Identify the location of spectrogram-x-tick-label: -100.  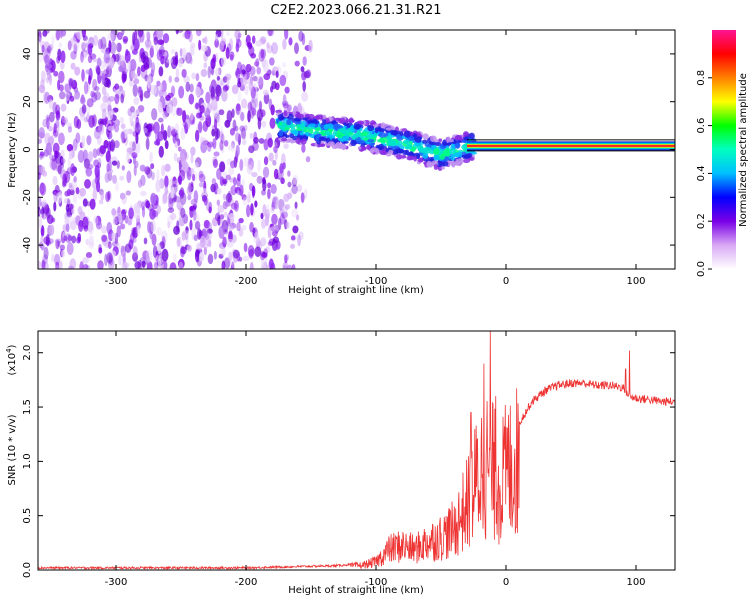
(376, 281).